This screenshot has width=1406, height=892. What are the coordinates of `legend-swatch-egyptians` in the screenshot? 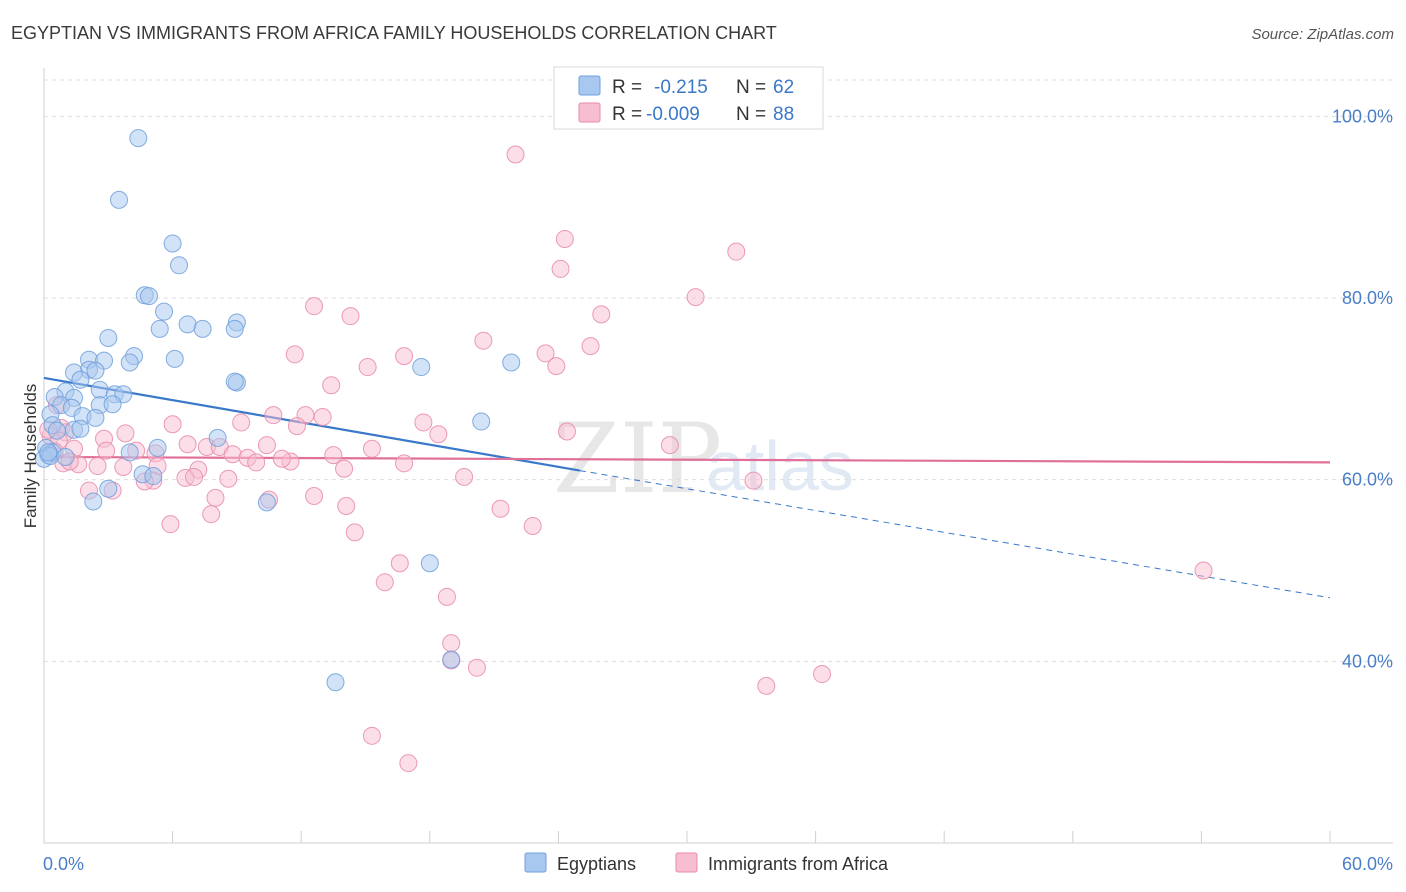 It's located at (535, 862).